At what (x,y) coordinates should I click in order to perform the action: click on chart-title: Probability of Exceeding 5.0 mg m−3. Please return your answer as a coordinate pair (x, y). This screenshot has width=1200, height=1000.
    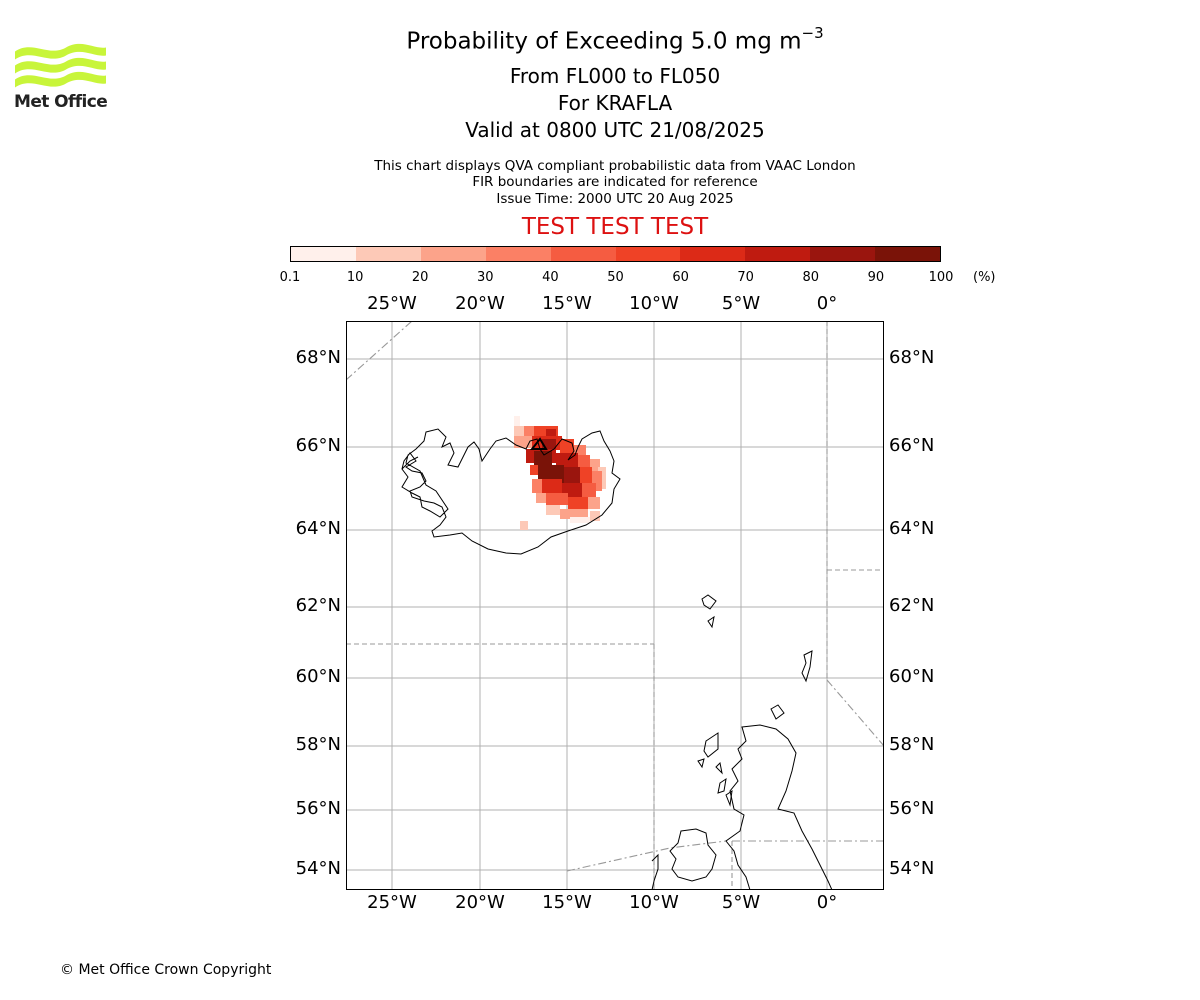
    Looking at the image, I should click on (600, 39).